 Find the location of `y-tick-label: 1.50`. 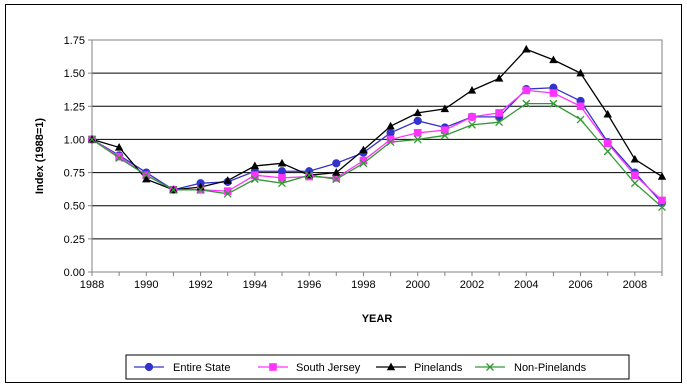

y-tick-label: 1.50 is located at coordinates (74, 74).